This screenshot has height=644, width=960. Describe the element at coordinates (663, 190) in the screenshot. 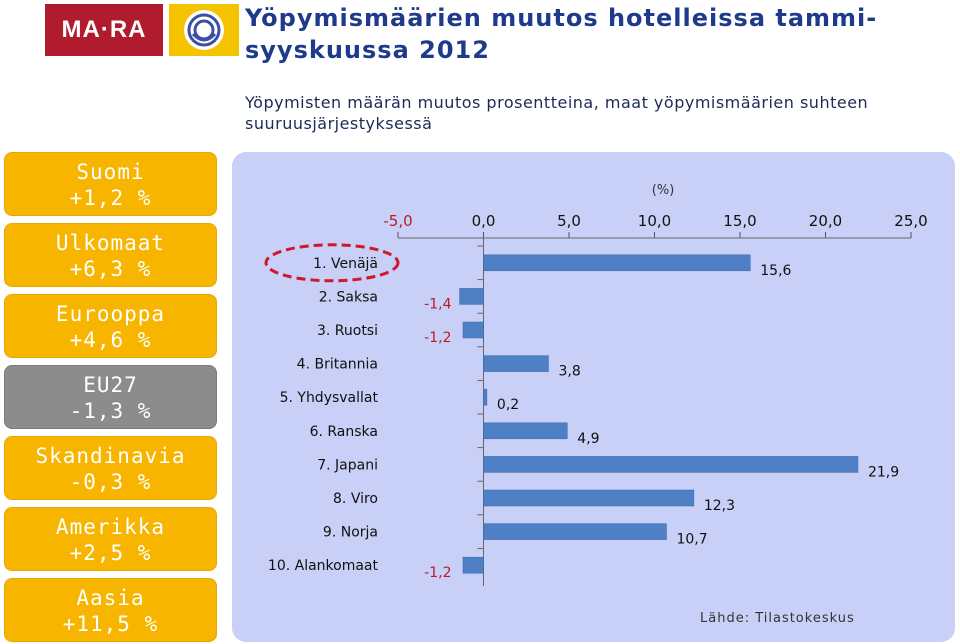

I see `axis-unit-label: (%)` at that location.